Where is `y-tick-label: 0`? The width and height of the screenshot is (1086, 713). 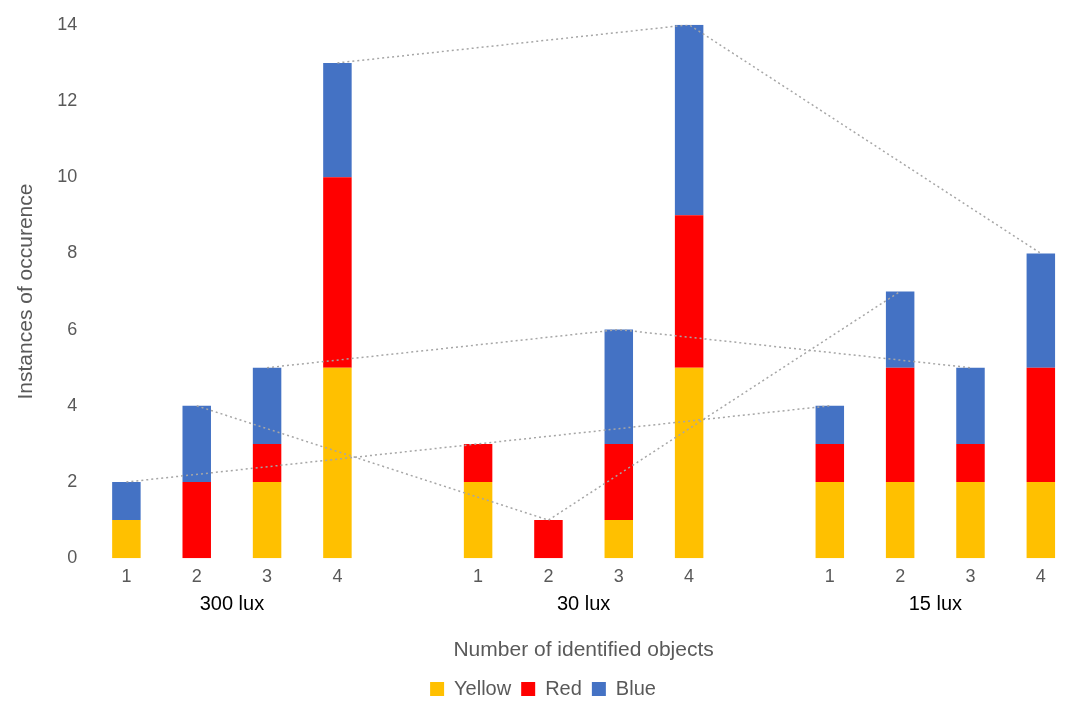 y-tick-label: 0 is located at coordinates (72, 557).